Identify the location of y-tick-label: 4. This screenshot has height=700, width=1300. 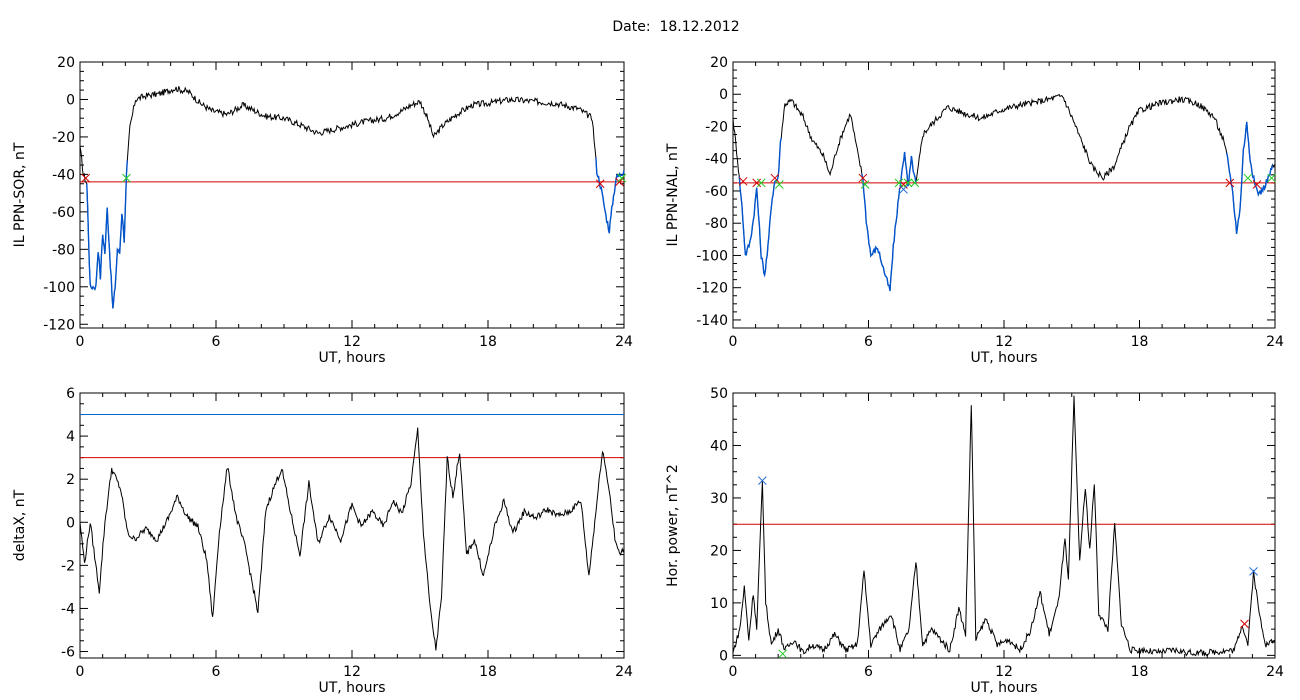
(70, 437).